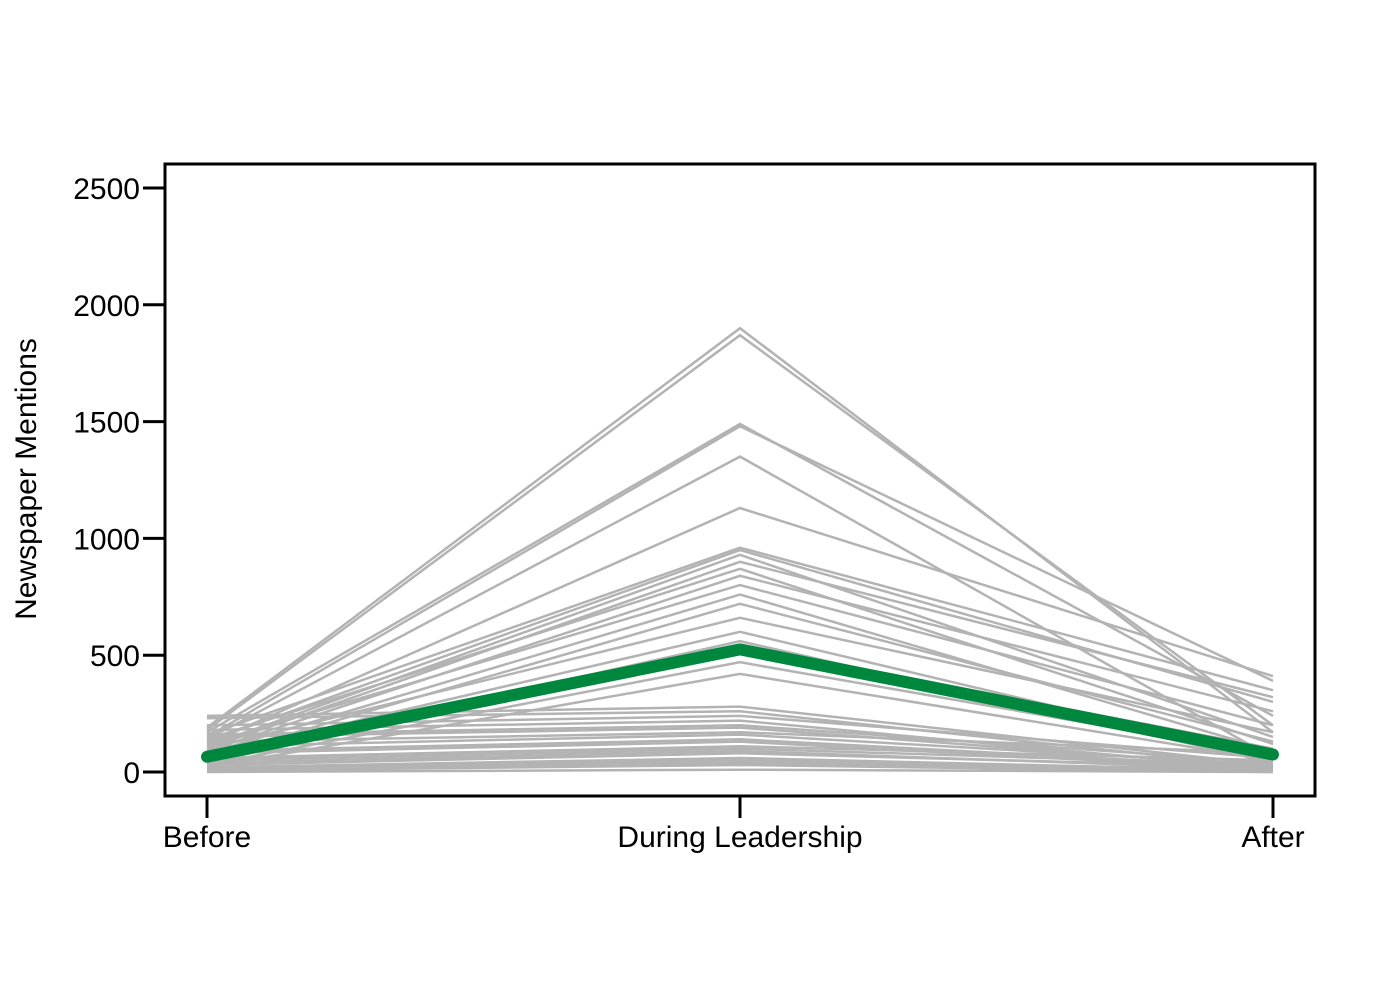 The width and height of the screenshot is (1400, 1000). I want to click on x-tick-label: During Leadership, so click(739, 837).